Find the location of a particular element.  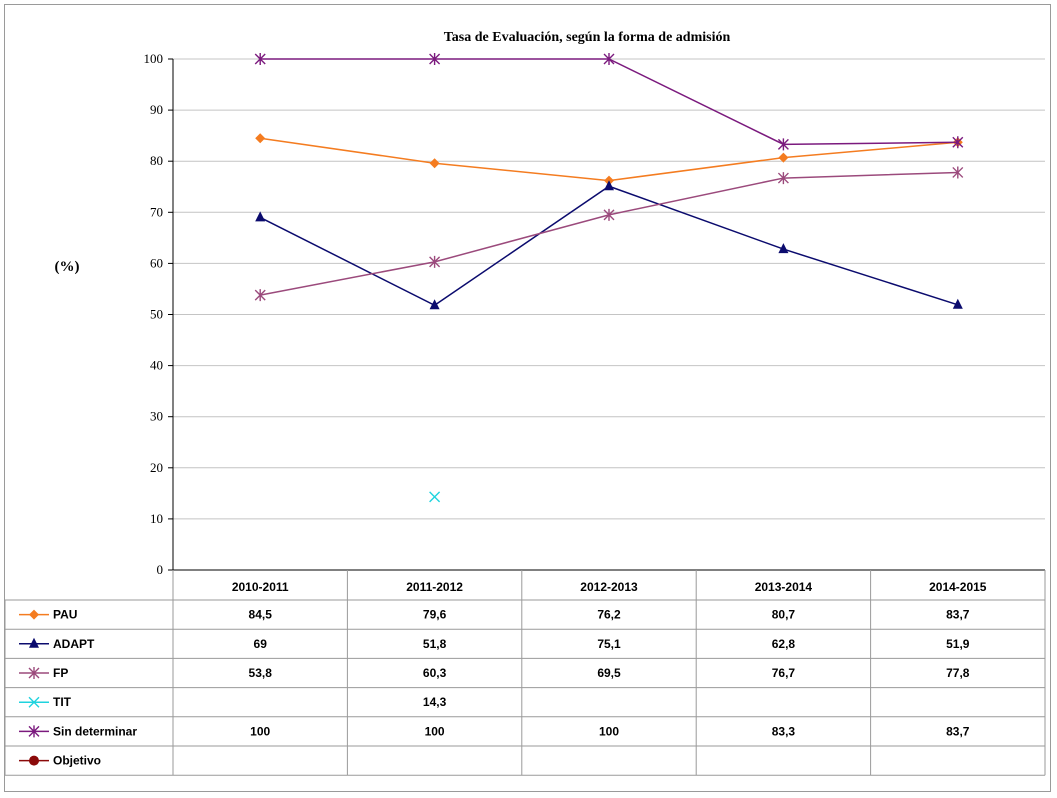

y-tick-label: 80 is located at coordinates (156, 160).